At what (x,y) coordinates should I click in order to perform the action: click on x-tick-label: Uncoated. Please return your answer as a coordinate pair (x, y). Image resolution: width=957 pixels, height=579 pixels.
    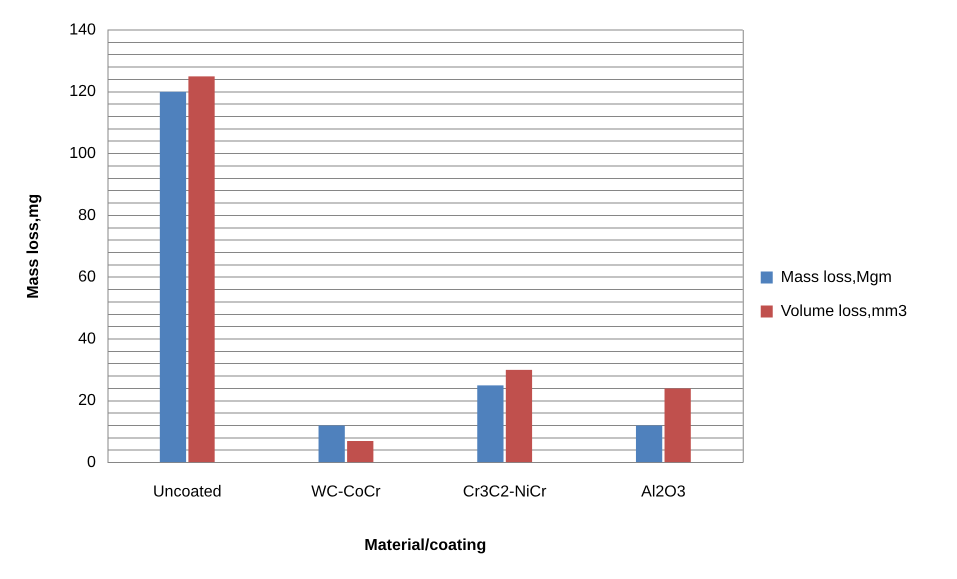
    Looking at the image, I should click on (187, 492).